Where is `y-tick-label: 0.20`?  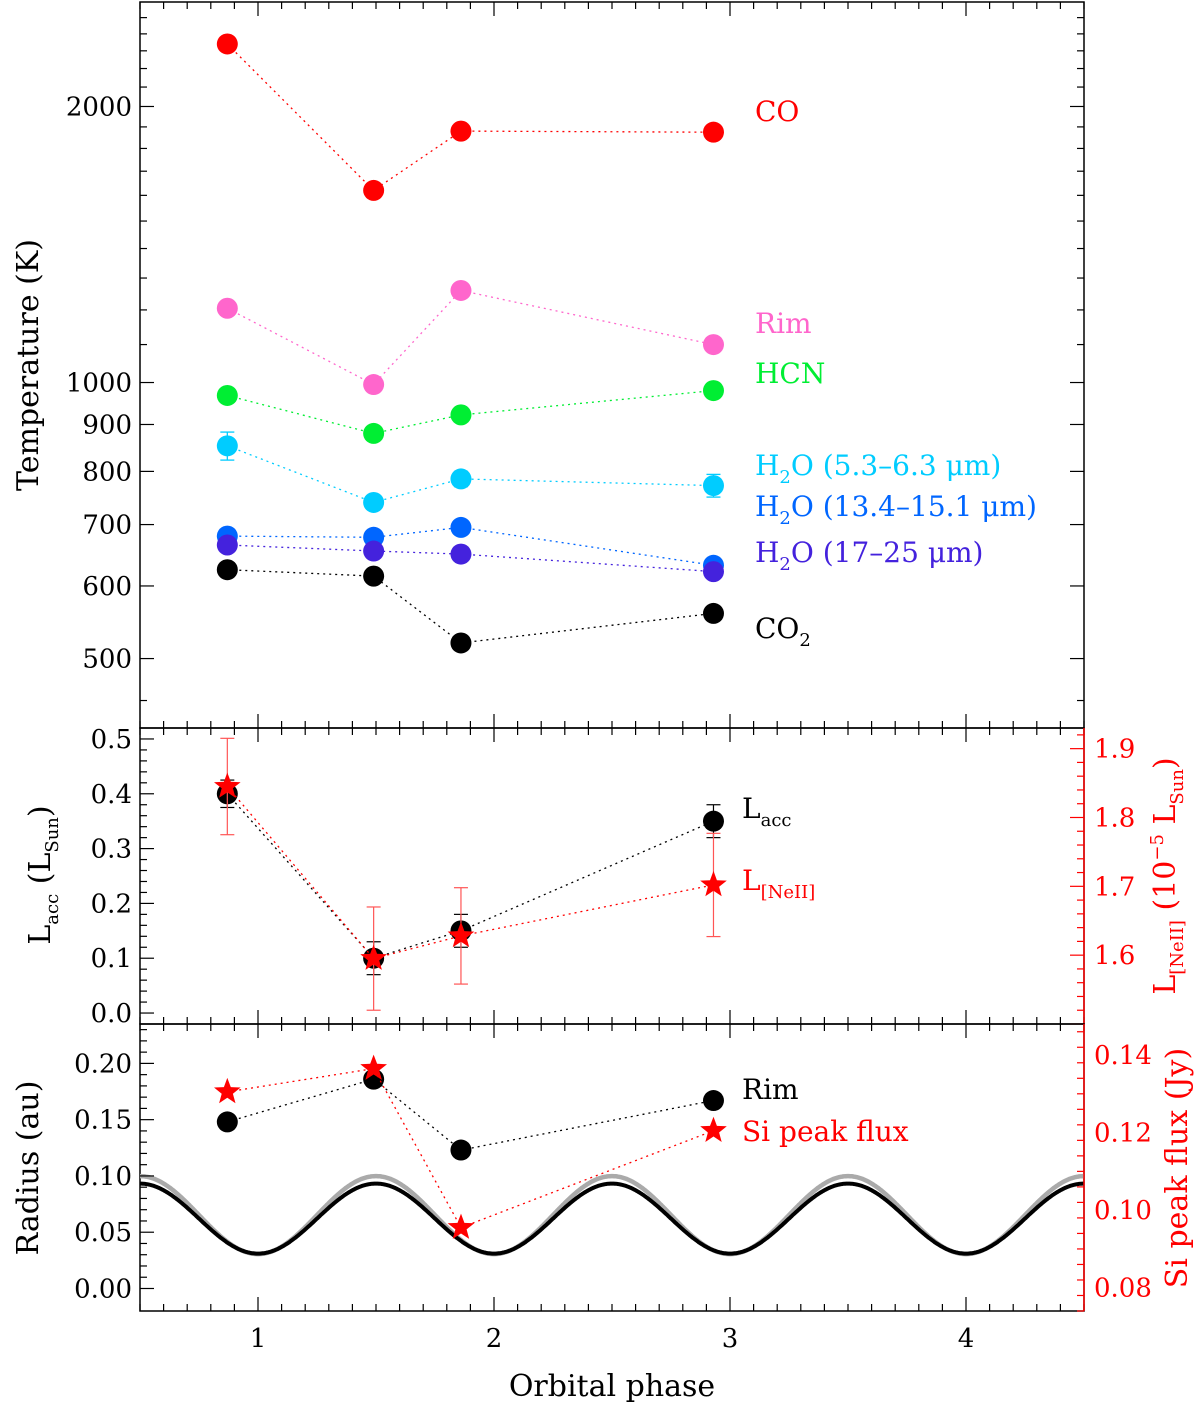 y-tick-label: 0.20 is located at coordinates (103, 1064).